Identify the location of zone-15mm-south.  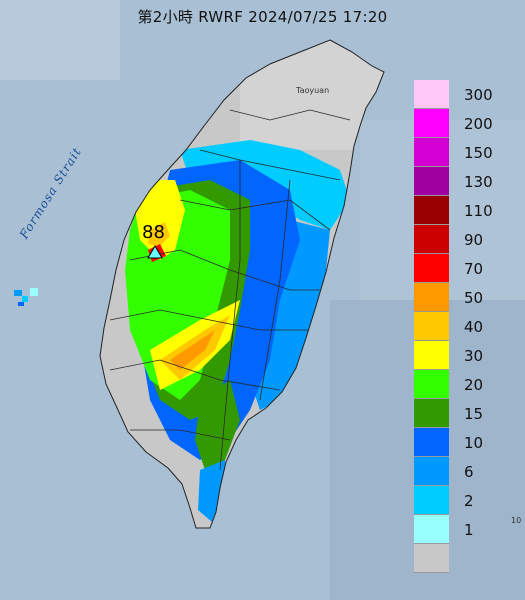
(217, 425).